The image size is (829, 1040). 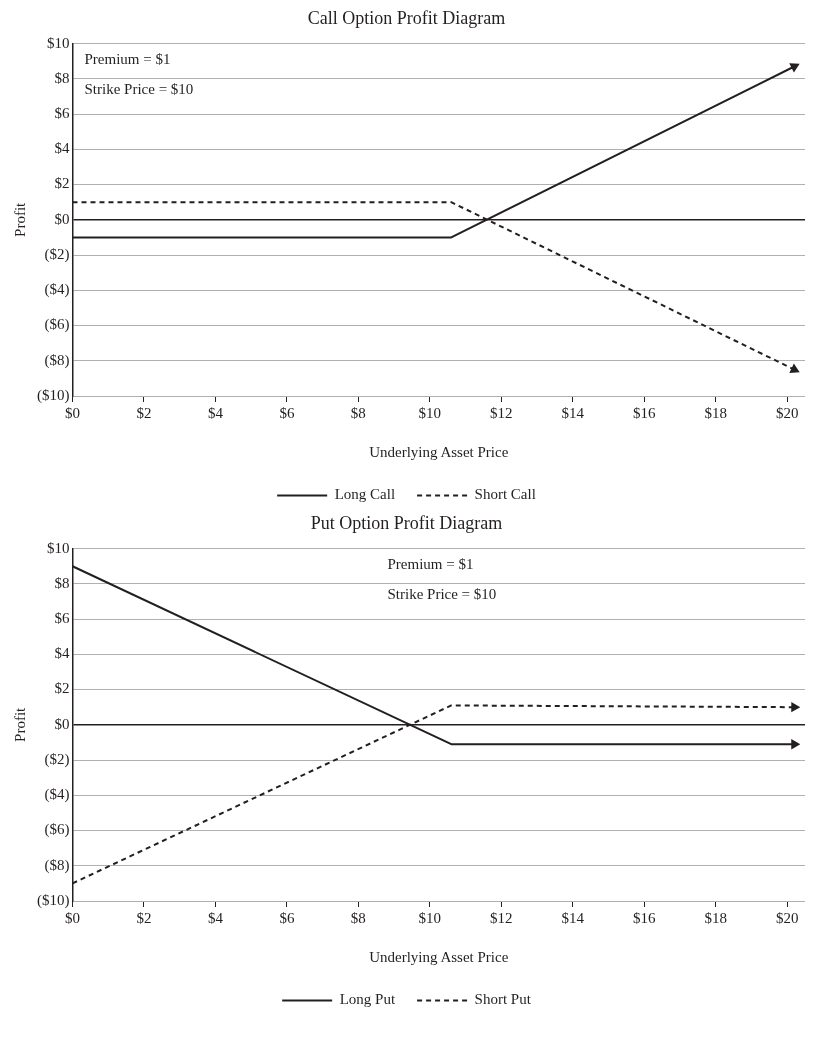 What do you see at coordinates (406, 522) in the screenshot?
I see `chart-title: Put Option Profit Diagram` at bounding box center [406, 522].